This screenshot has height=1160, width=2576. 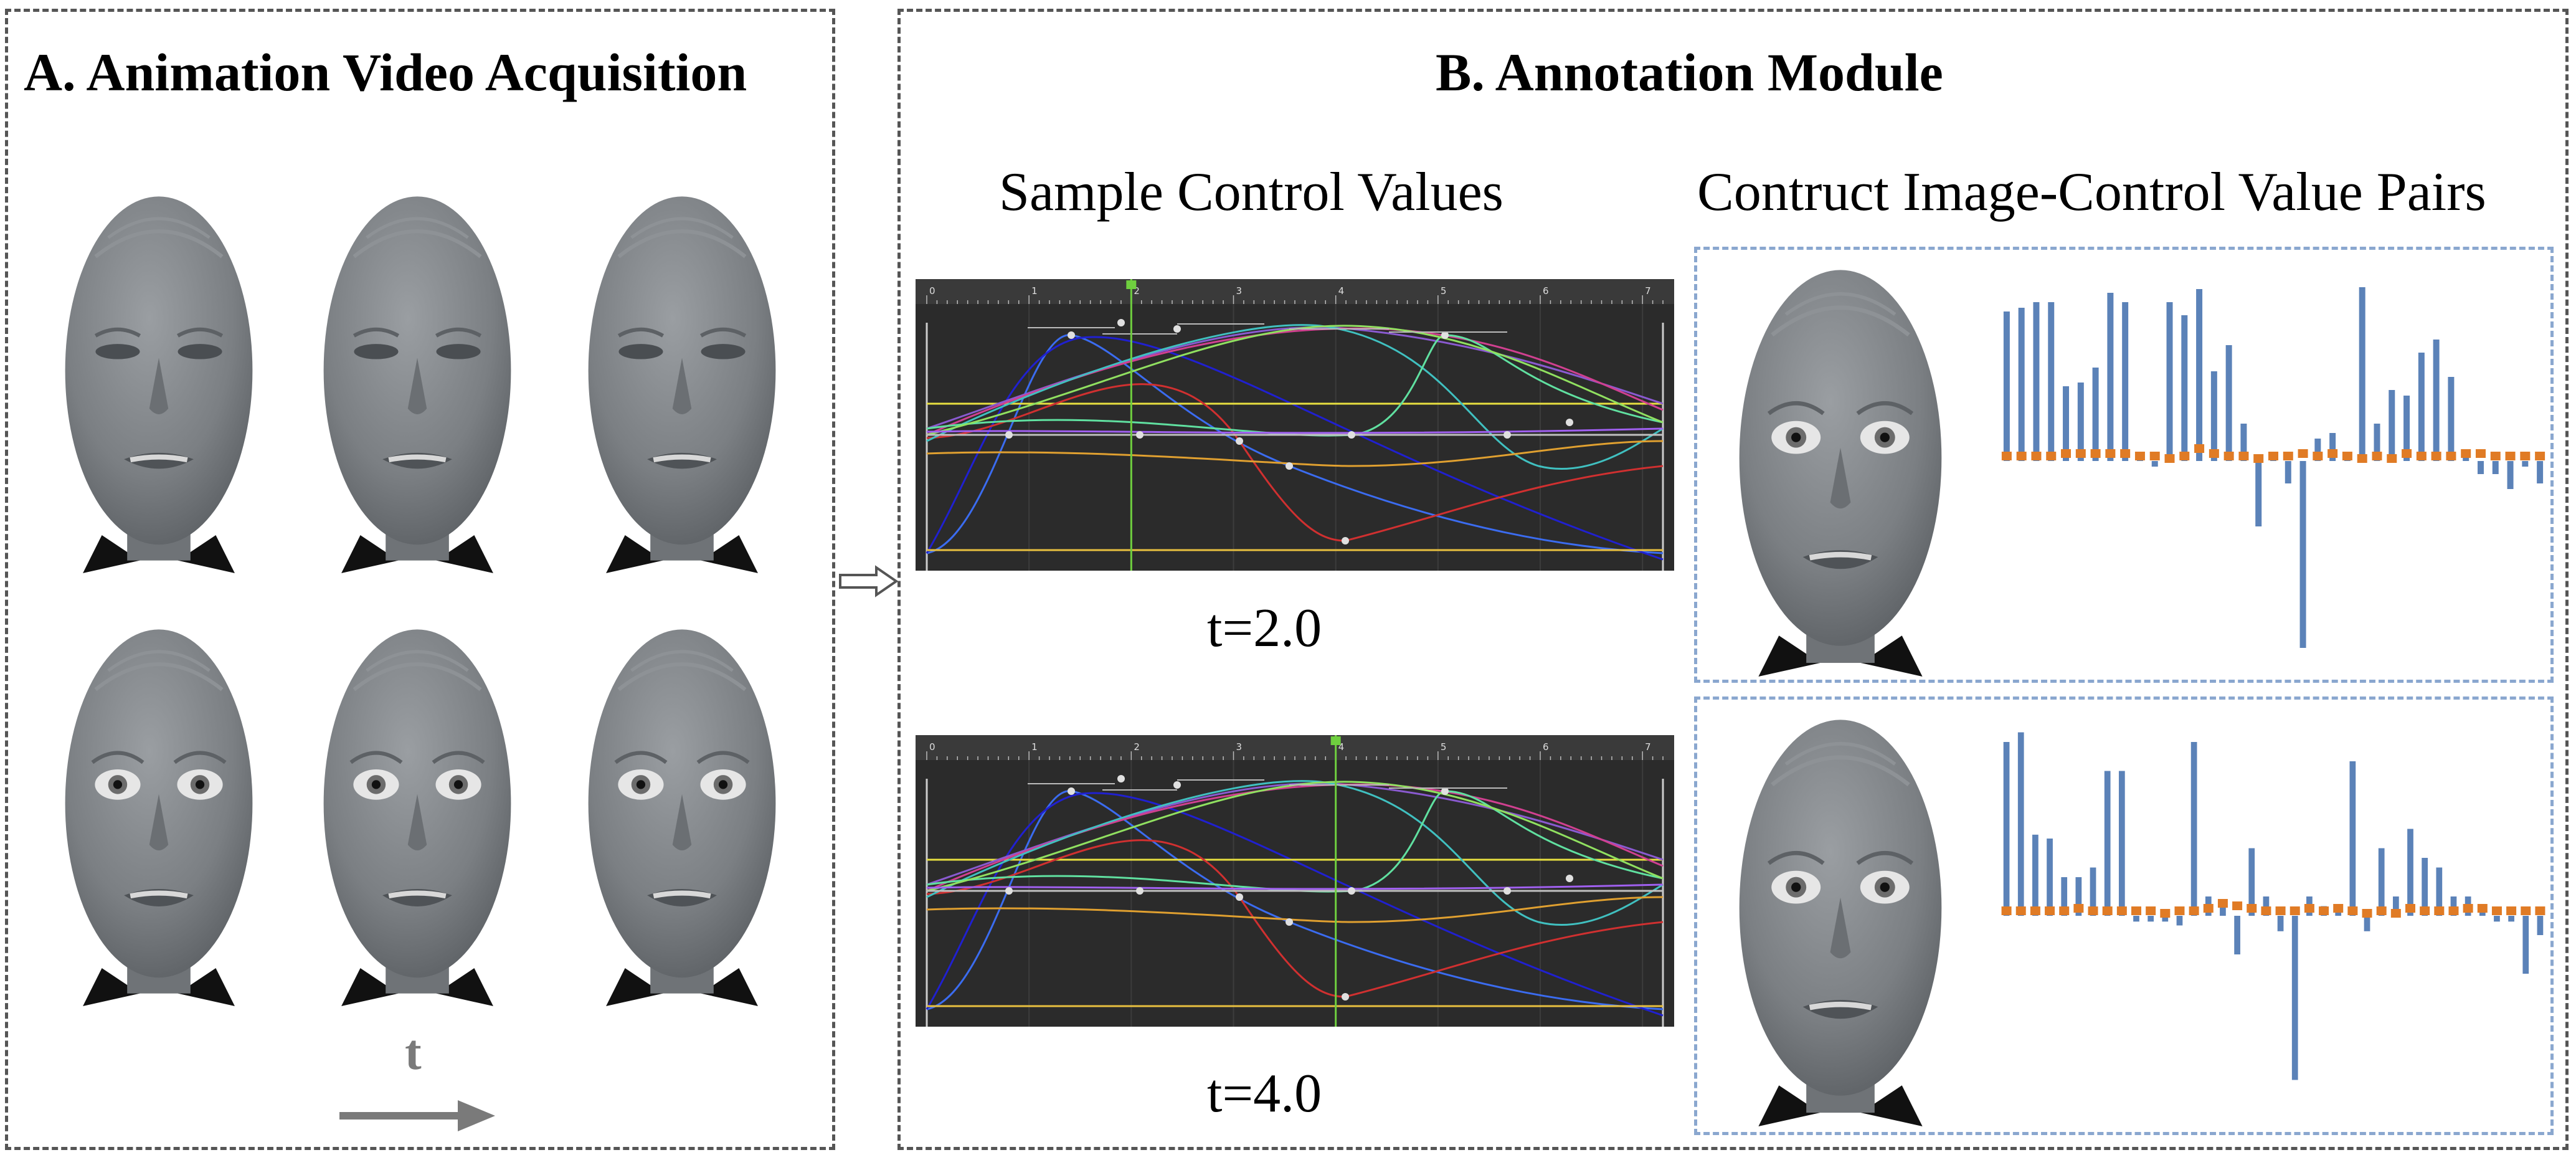 I want to click on curve-editor-t4: 0 1 2 3 4 5 6 7, so click(x=1295, y=881).